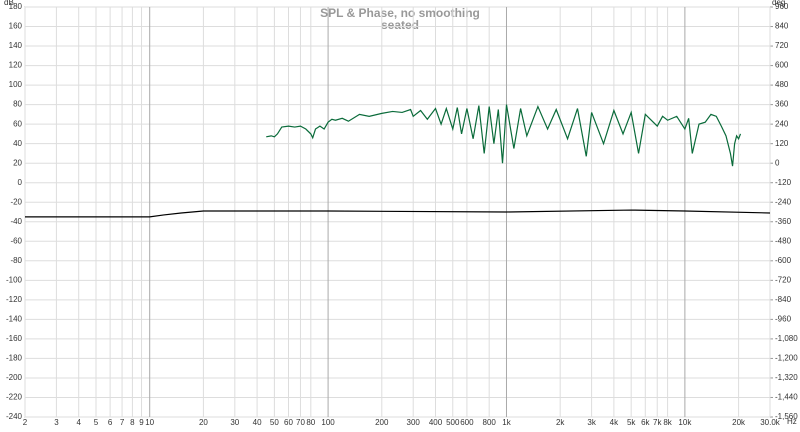 This screenshot has height=432, width=800. Describe the element at coordinates (400, 25) in the screenshot. I see `chart-subtitle: seated` at that location.